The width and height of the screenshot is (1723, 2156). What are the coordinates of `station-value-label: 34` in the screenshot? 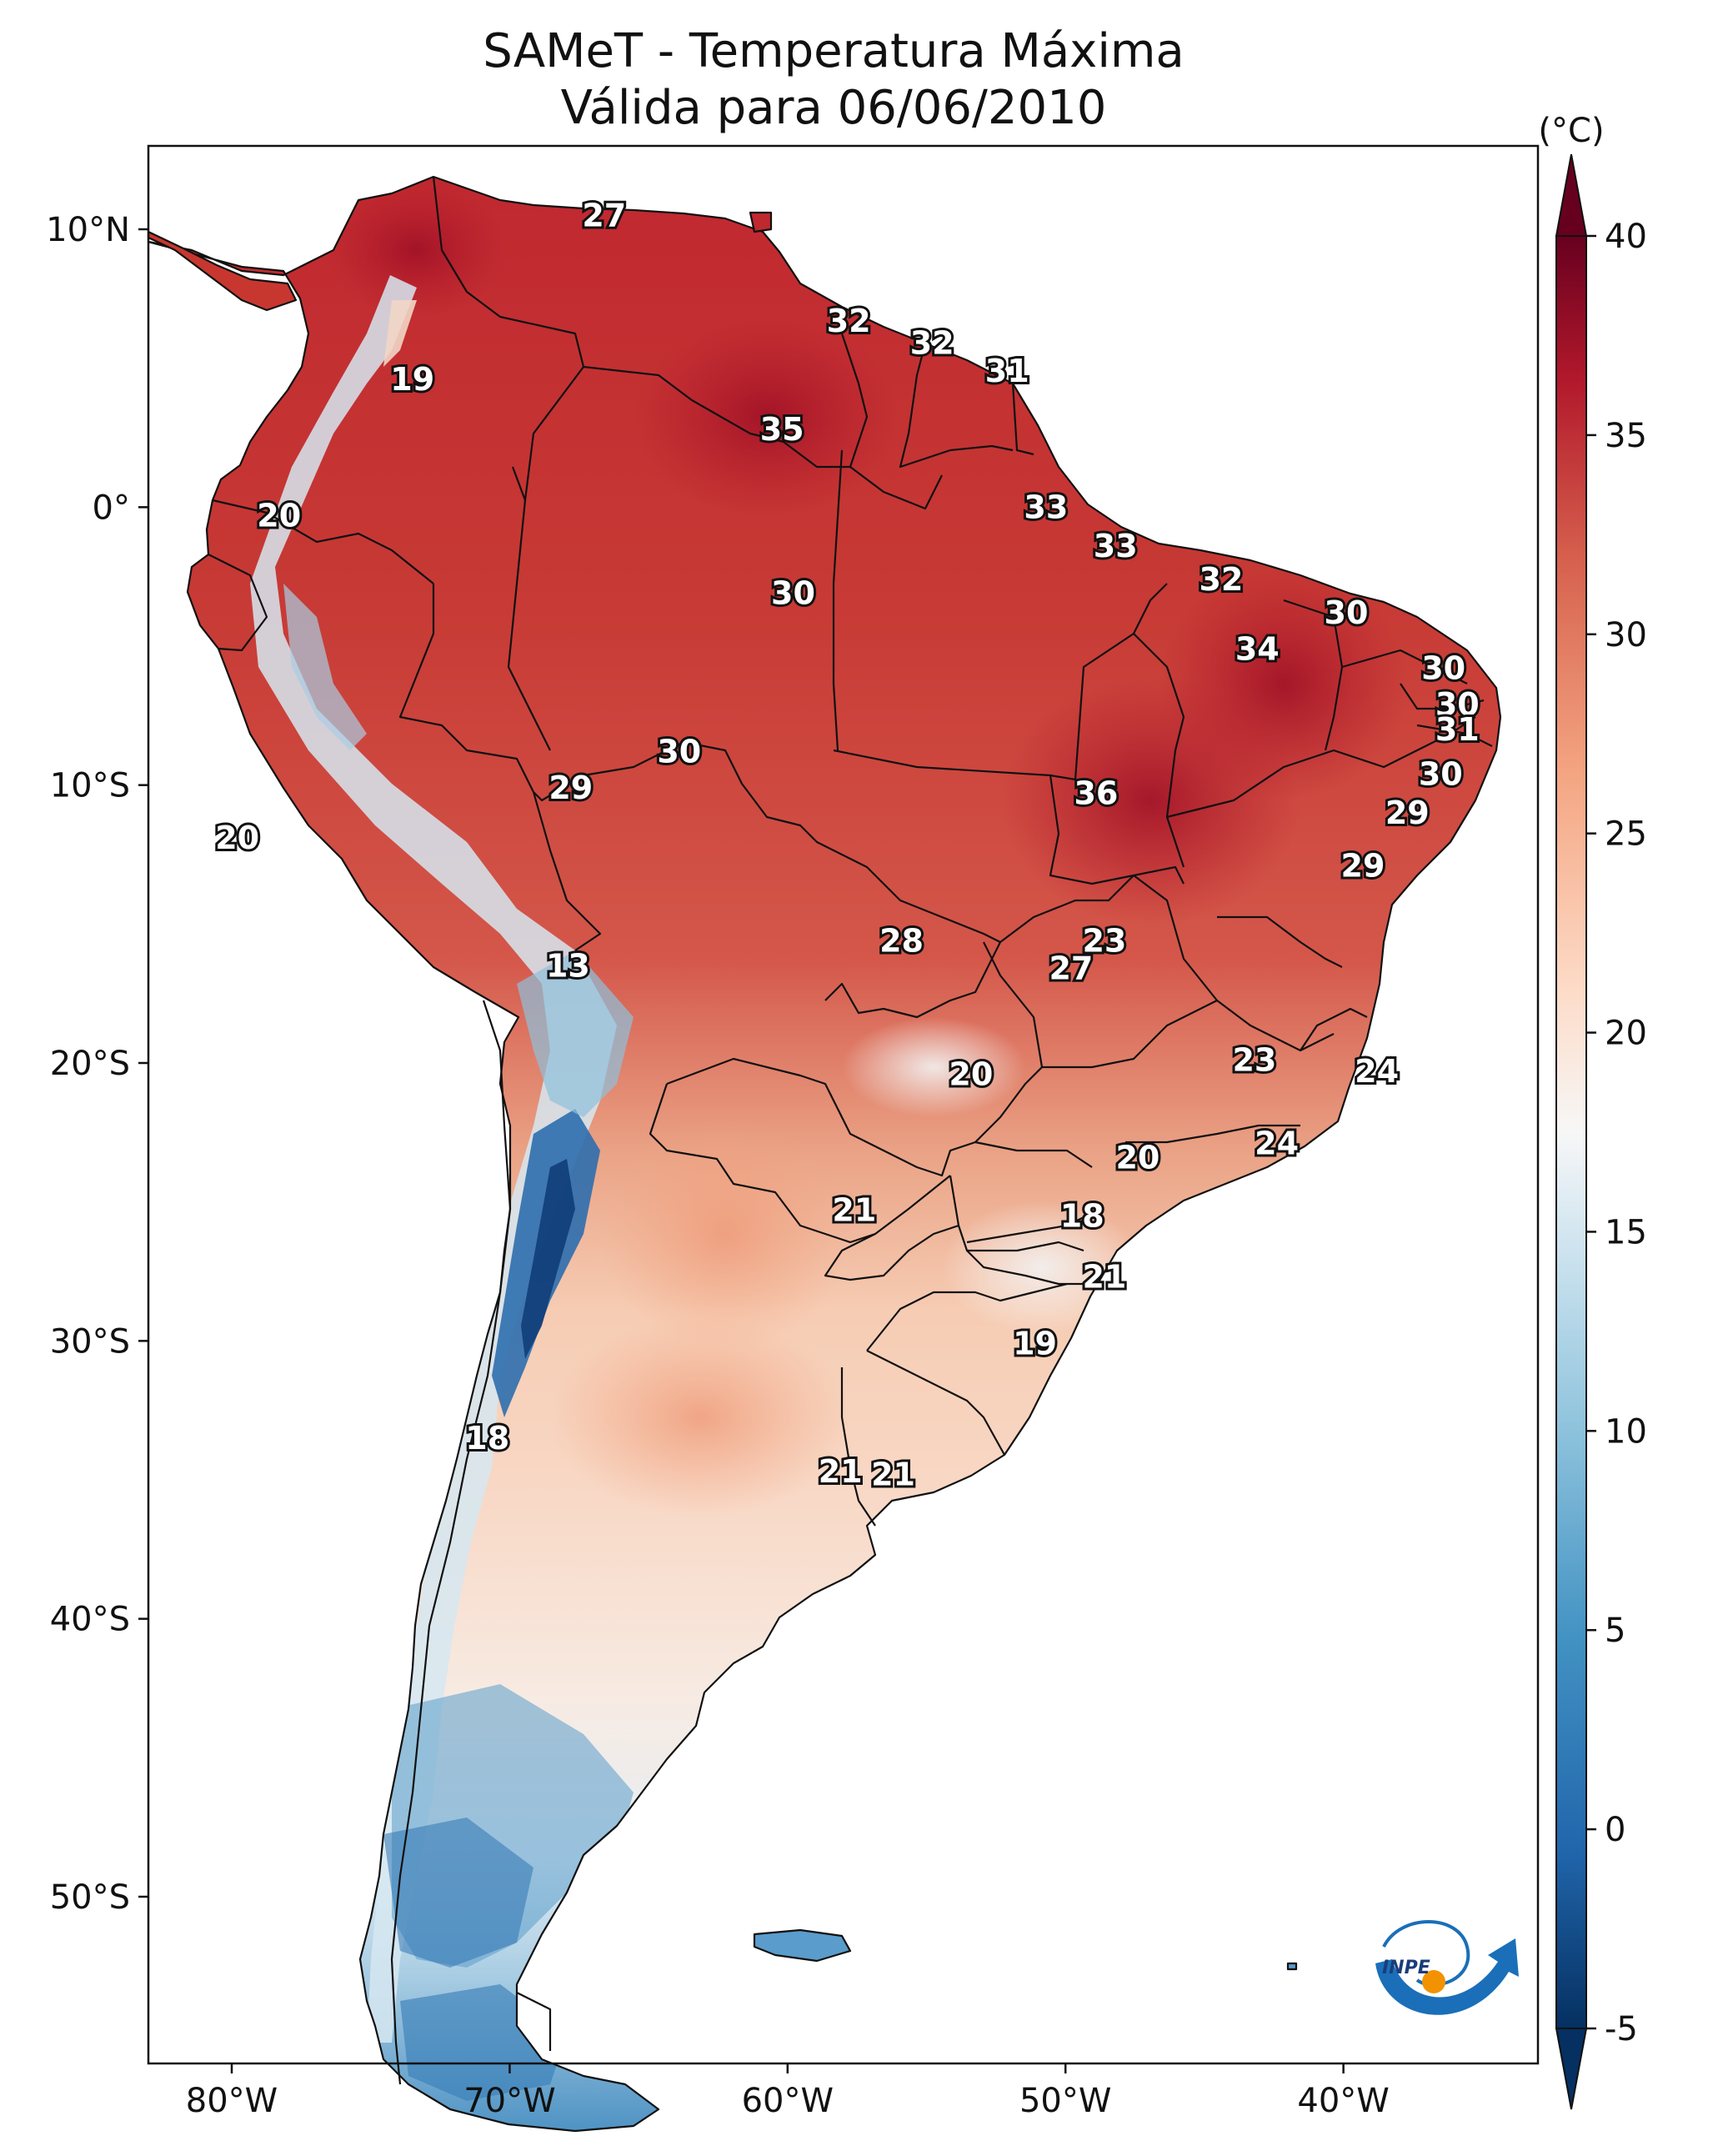 It's located at (1257, 648).